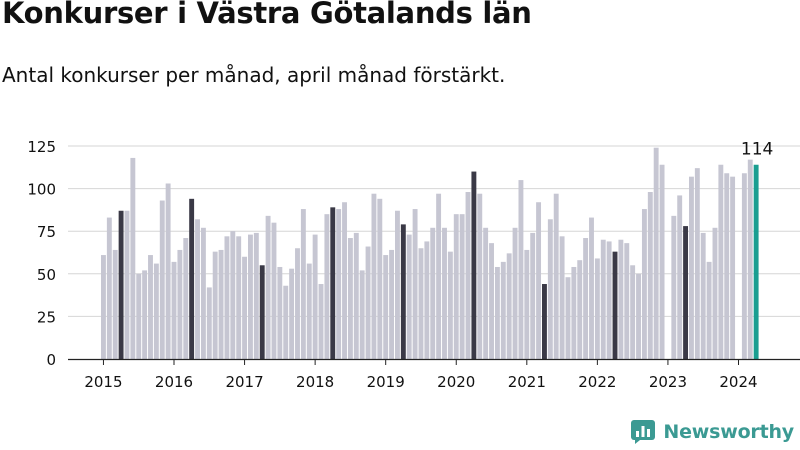 This screenshot has height=450, width=800. Describe the element at coordinates (315, 382) in the screenshot. I see `x-tick-label: 2018` at that location.